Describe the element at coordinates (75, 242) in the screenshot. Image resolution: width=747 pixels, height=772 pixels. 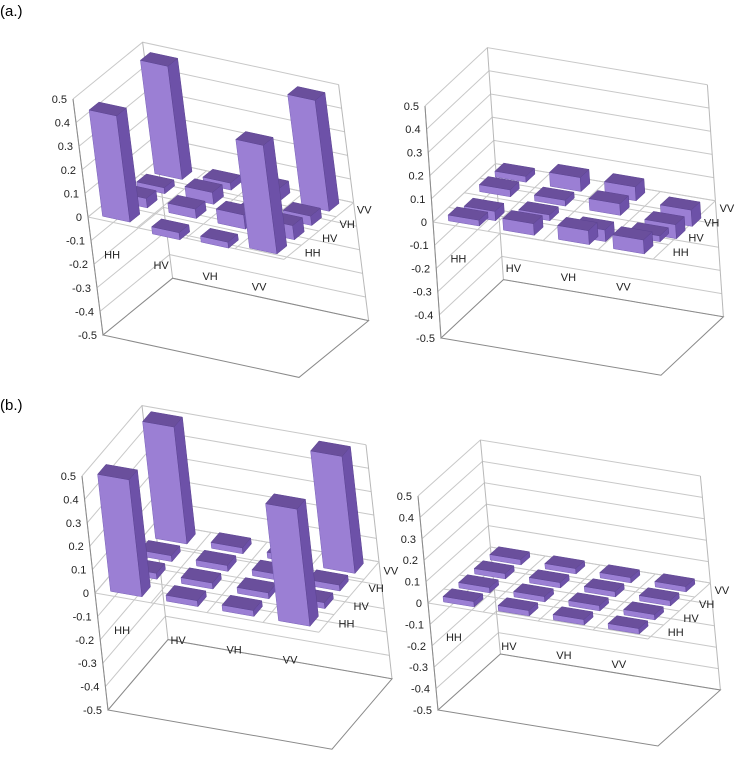
I see `z-tick-label: -0.1` at that location.